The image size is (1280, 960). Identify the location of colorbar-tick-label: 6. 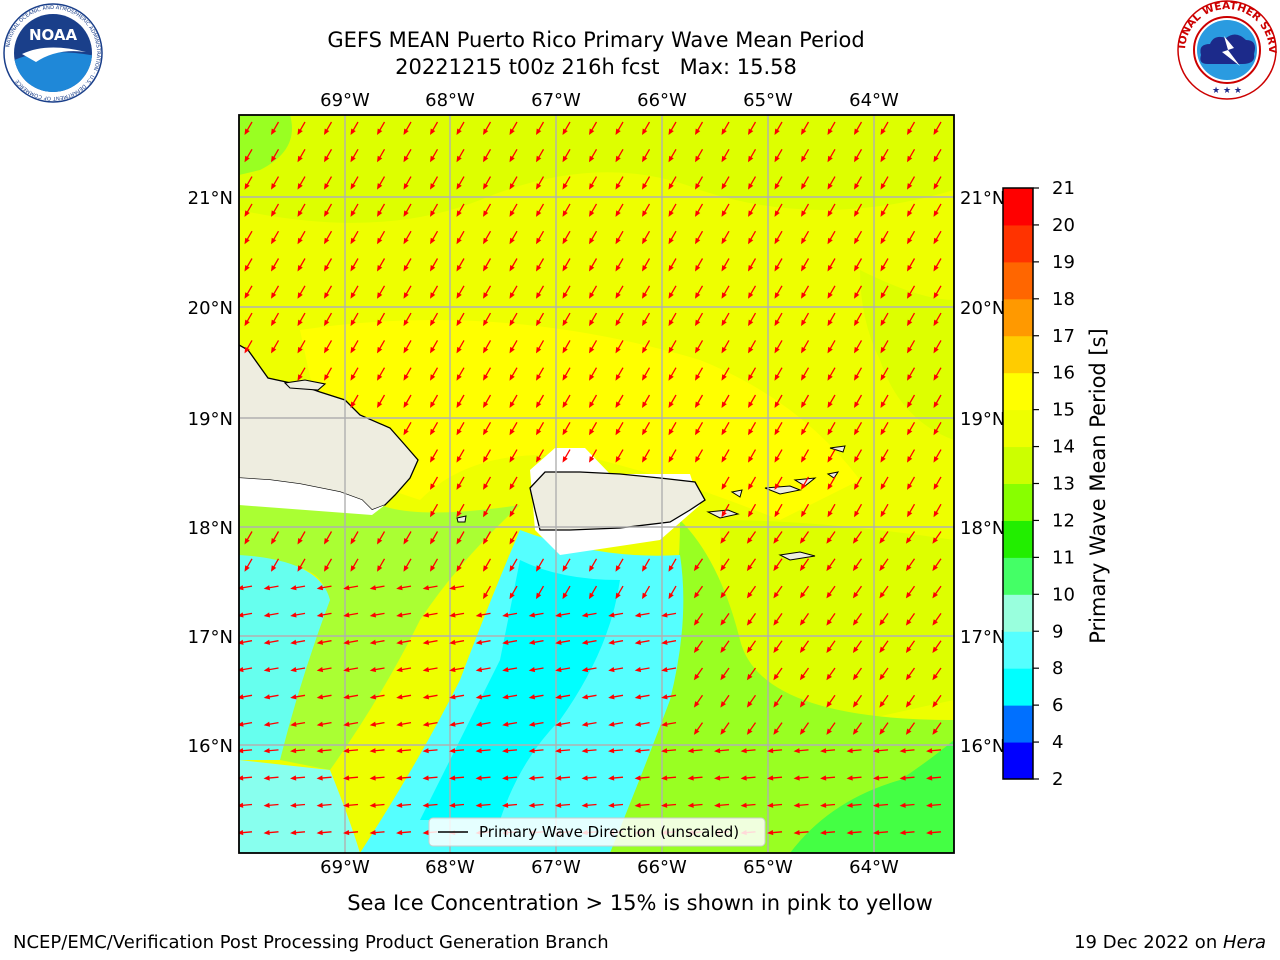
(1057, 705).